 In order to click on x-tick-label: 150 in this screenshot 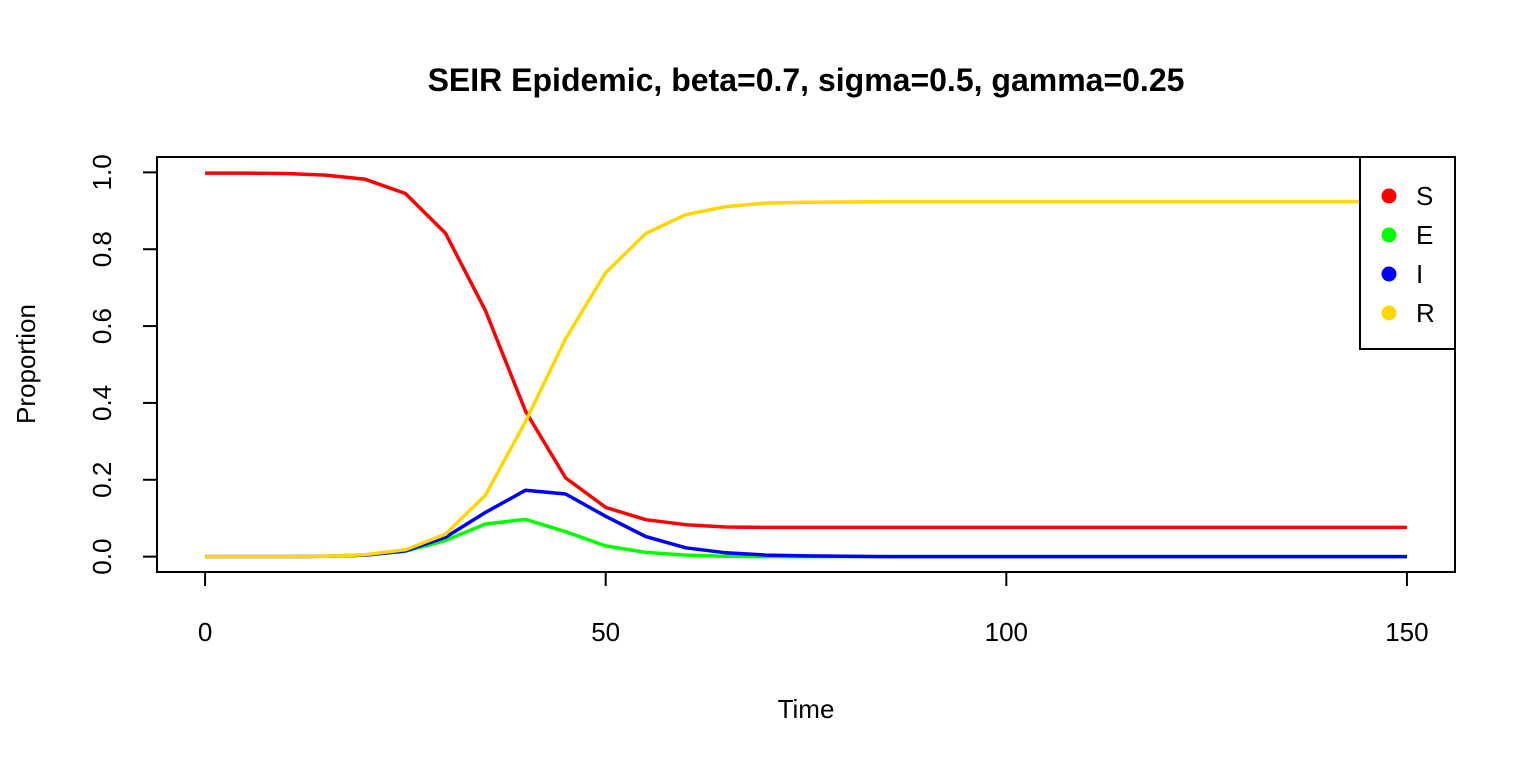, I will do `click(1406, 632)`.